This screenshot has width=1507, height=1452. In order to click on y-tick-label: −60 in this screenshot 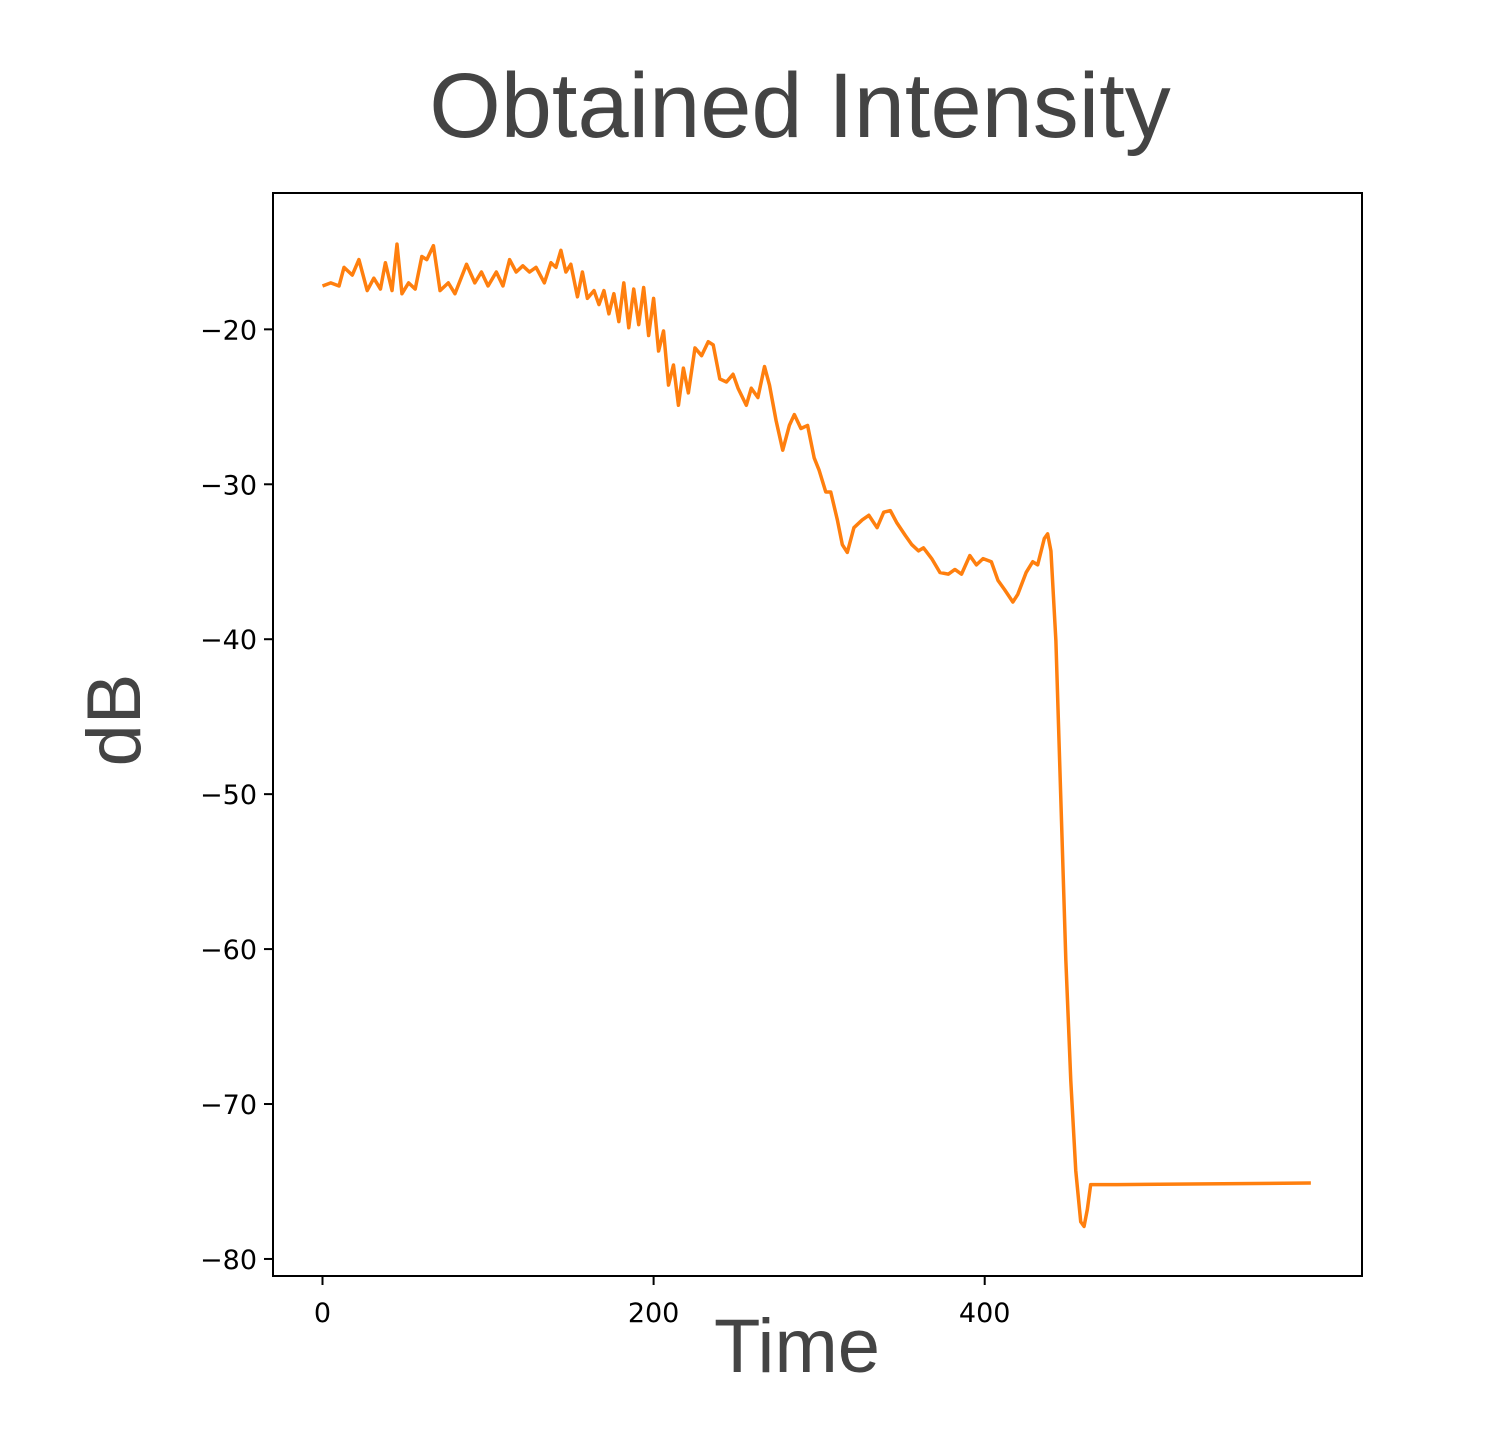, I will do `click(228, 950)`.